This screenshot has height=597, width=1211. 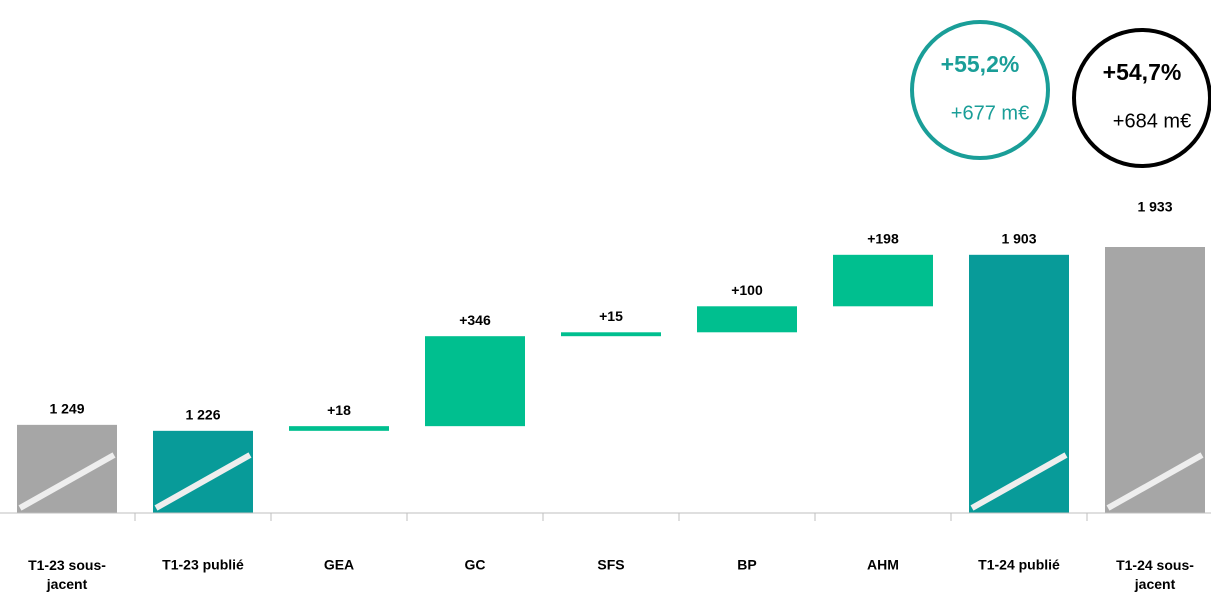 What do you see at coordinates (339, 410) in the screenshot?
I see `value-label: +18` at bounding box center [339, 410].